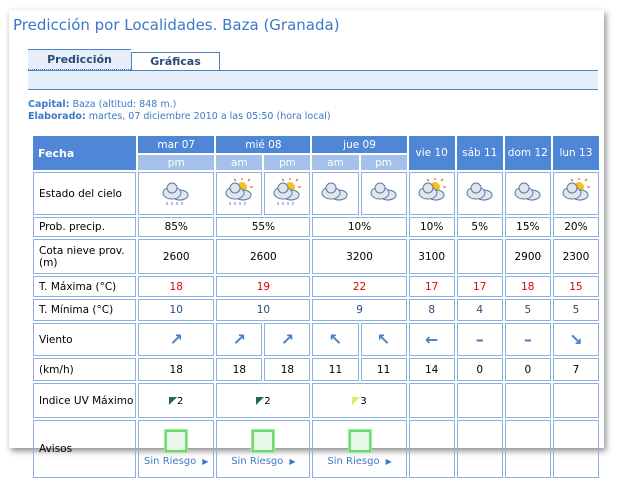  Describe the element at coordinates (431, 153) in the screenshot. I see `day-header: vie 10` at that location.